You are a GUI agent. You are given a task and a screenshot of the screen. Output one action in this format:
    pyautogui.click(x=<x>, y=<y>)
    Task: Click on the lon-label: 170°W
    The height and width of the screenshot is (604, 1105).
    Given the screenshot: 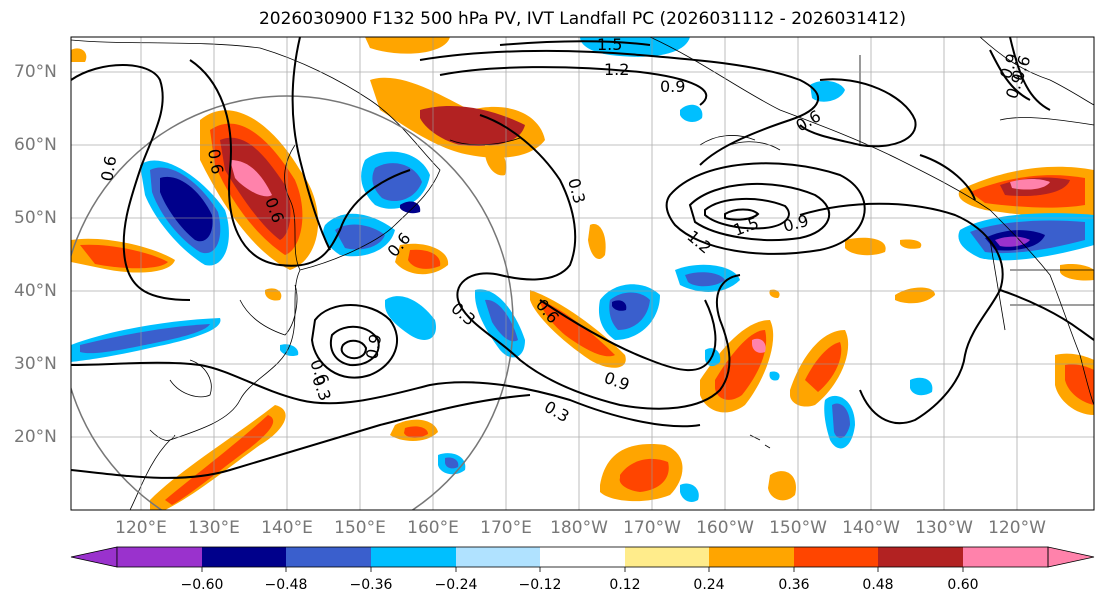 What is the action you would take?
    pyautogui.click(x=652, y=528)
    